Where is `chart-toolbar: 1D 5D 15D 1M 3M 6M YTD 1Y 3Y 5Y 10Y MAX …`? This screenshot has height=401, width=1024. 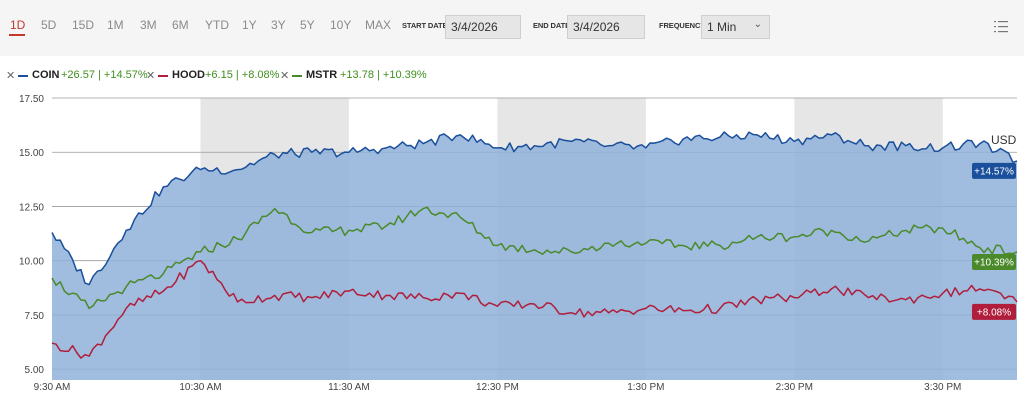
chart-toolbar: 1D 5D 15D 1M 3M 6M YTD 1Y 3Y 5Y 10Y MAX … is located at coordinates (512, 28).